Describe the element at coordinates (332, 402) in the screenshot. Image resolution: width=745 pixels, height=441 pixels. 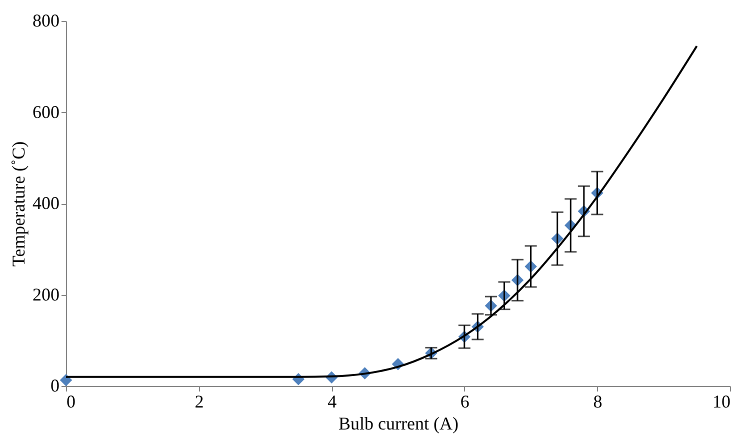
I see `x-tick-label: 4` at that location.